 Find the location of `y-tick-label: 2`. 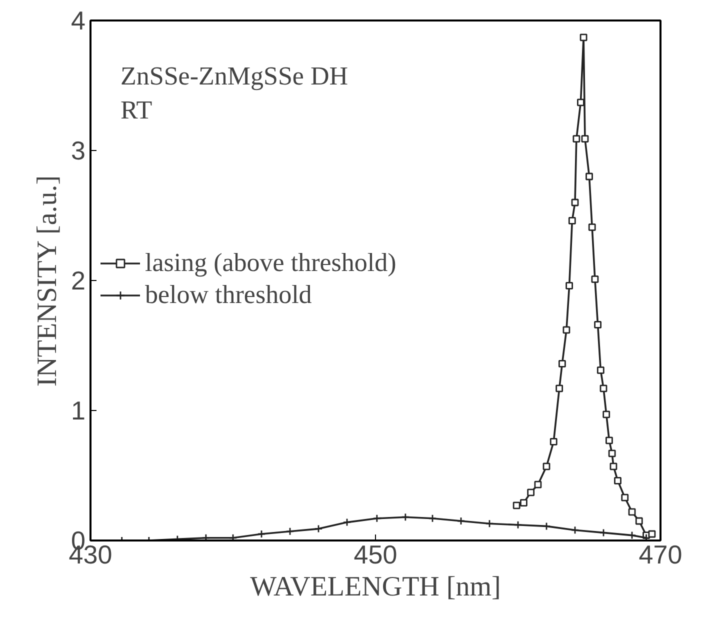

y-tick-label: 2 is located at coordinates (78, 281).